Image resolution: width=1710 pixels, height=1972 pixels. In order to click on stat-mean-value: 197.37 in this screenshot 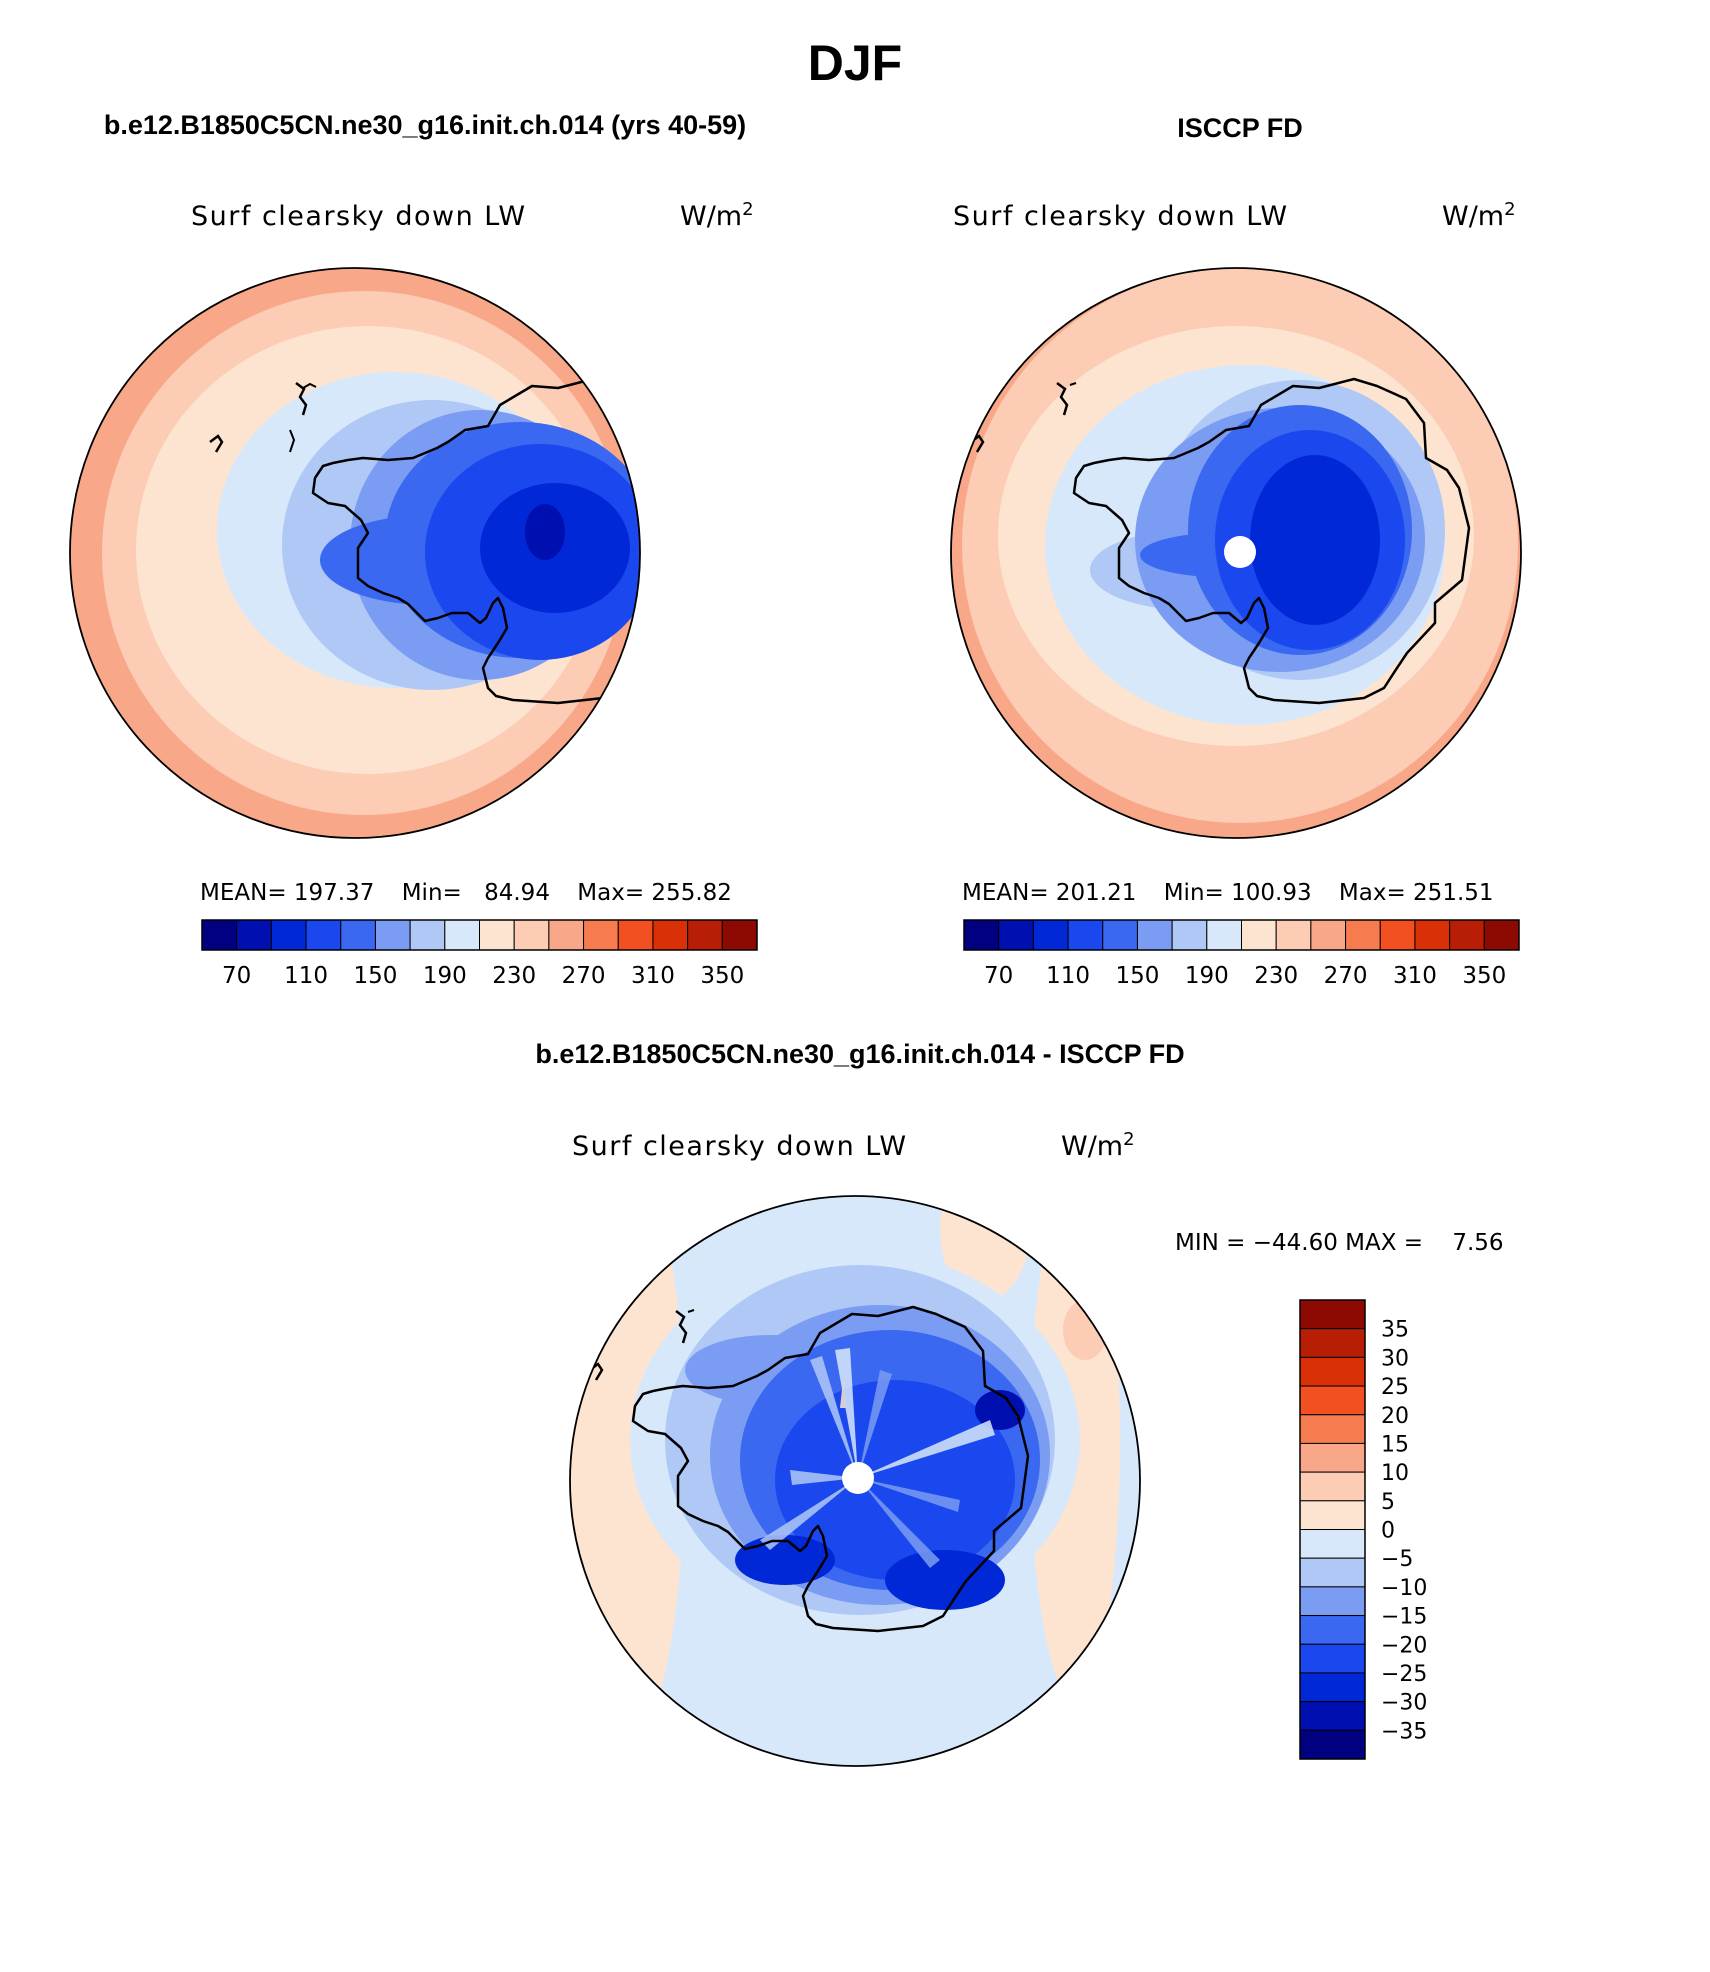, I will do `click(334, 893)`.